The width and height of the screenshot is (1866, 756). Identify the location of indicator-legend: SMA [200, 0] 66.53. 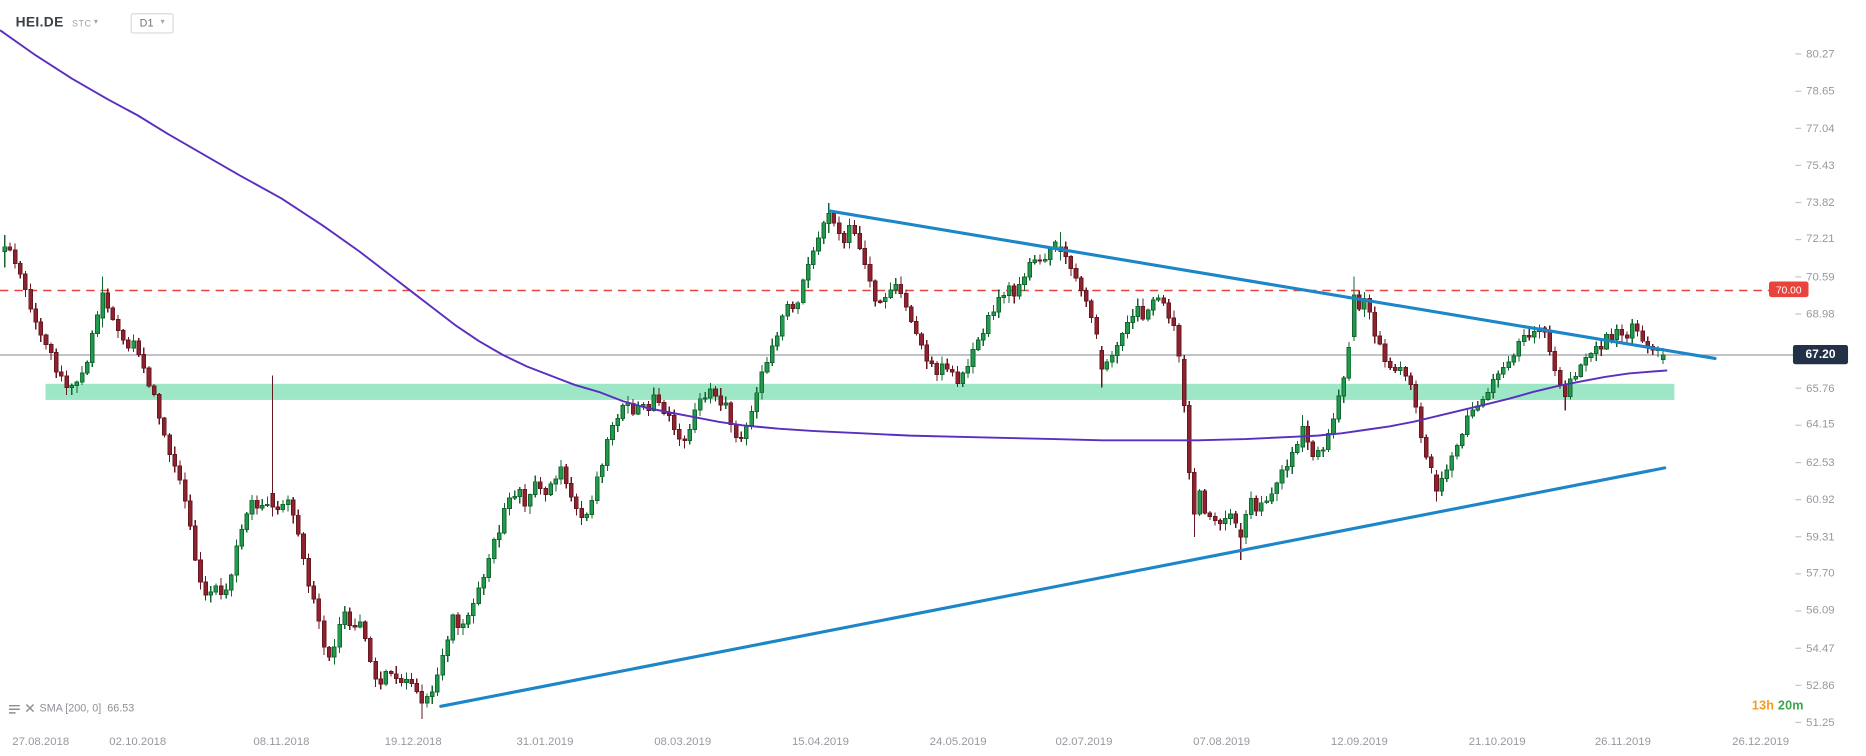
(71, 708).